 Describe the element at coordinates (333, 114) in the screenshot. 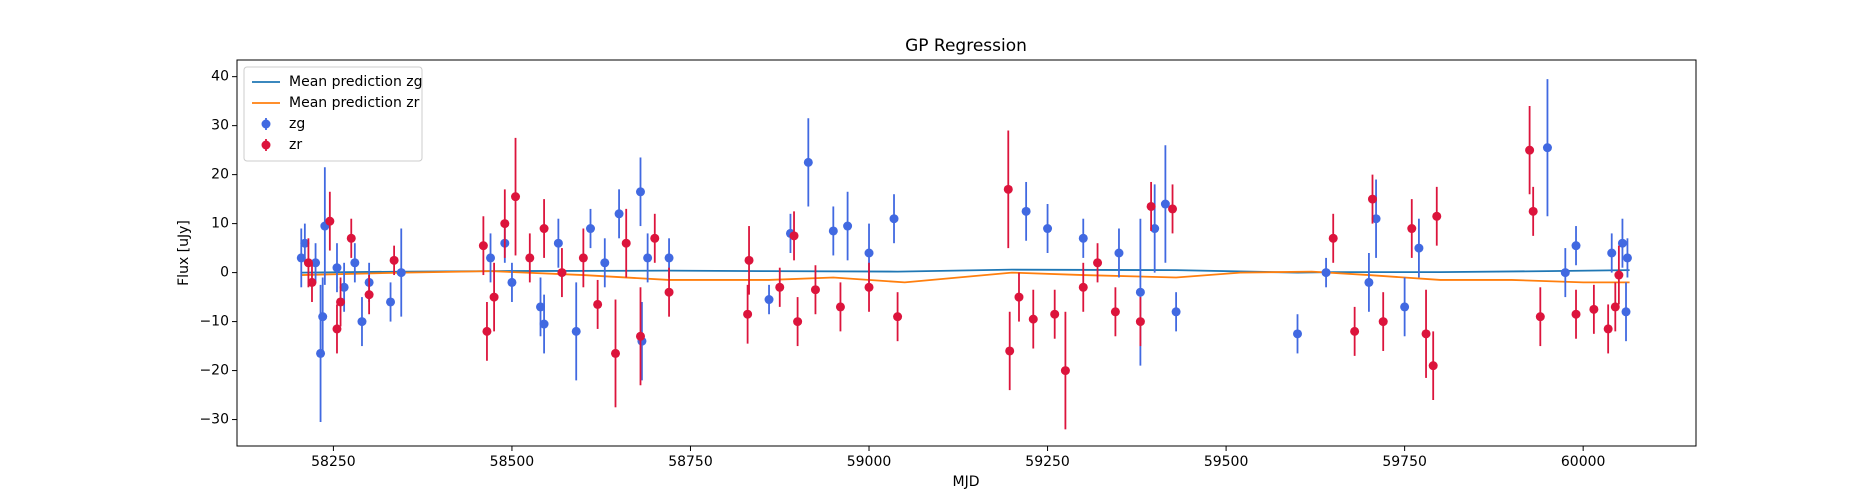

I see `legend-box` at that location.